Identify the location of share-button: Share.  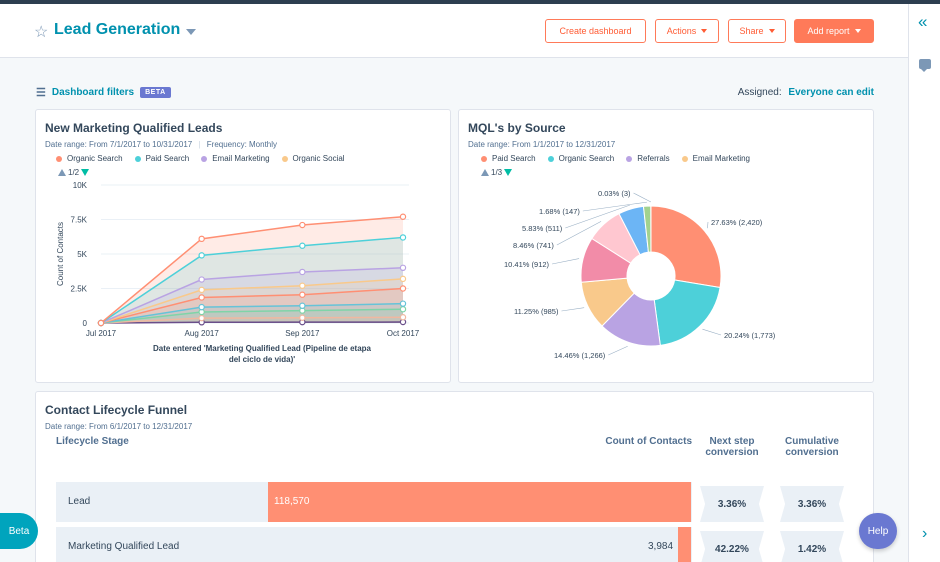
(757, 31).